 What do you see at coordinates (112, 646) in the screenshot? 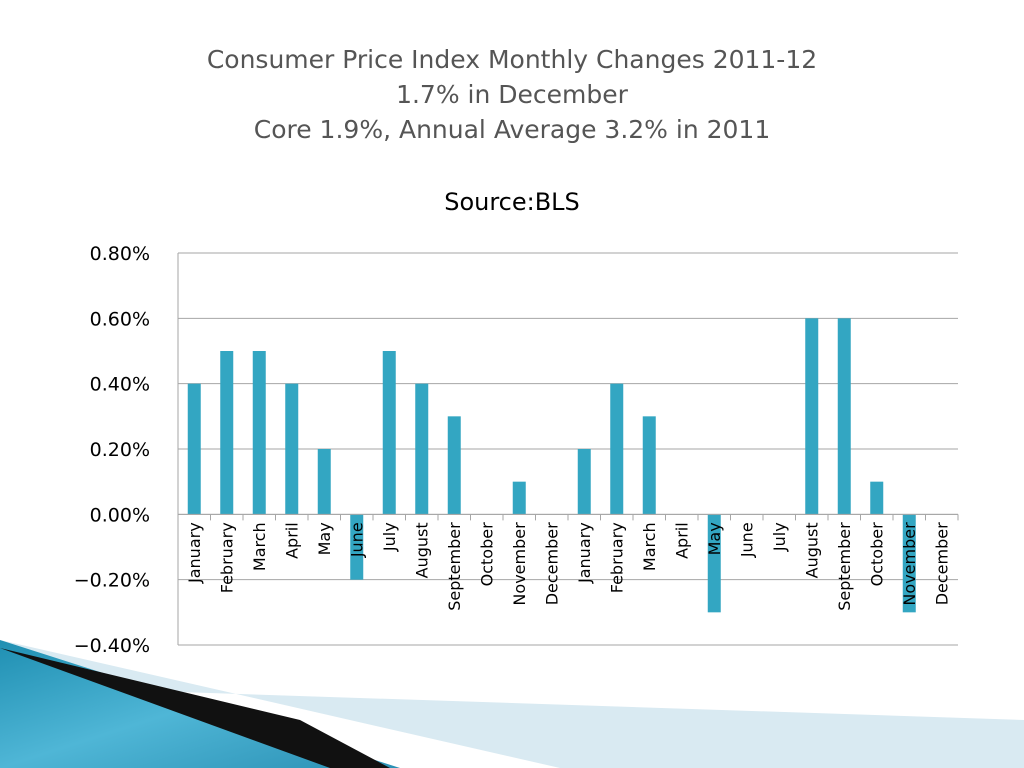
I see `y-tick-label: −0.40%` at bounding box center [112, 646].